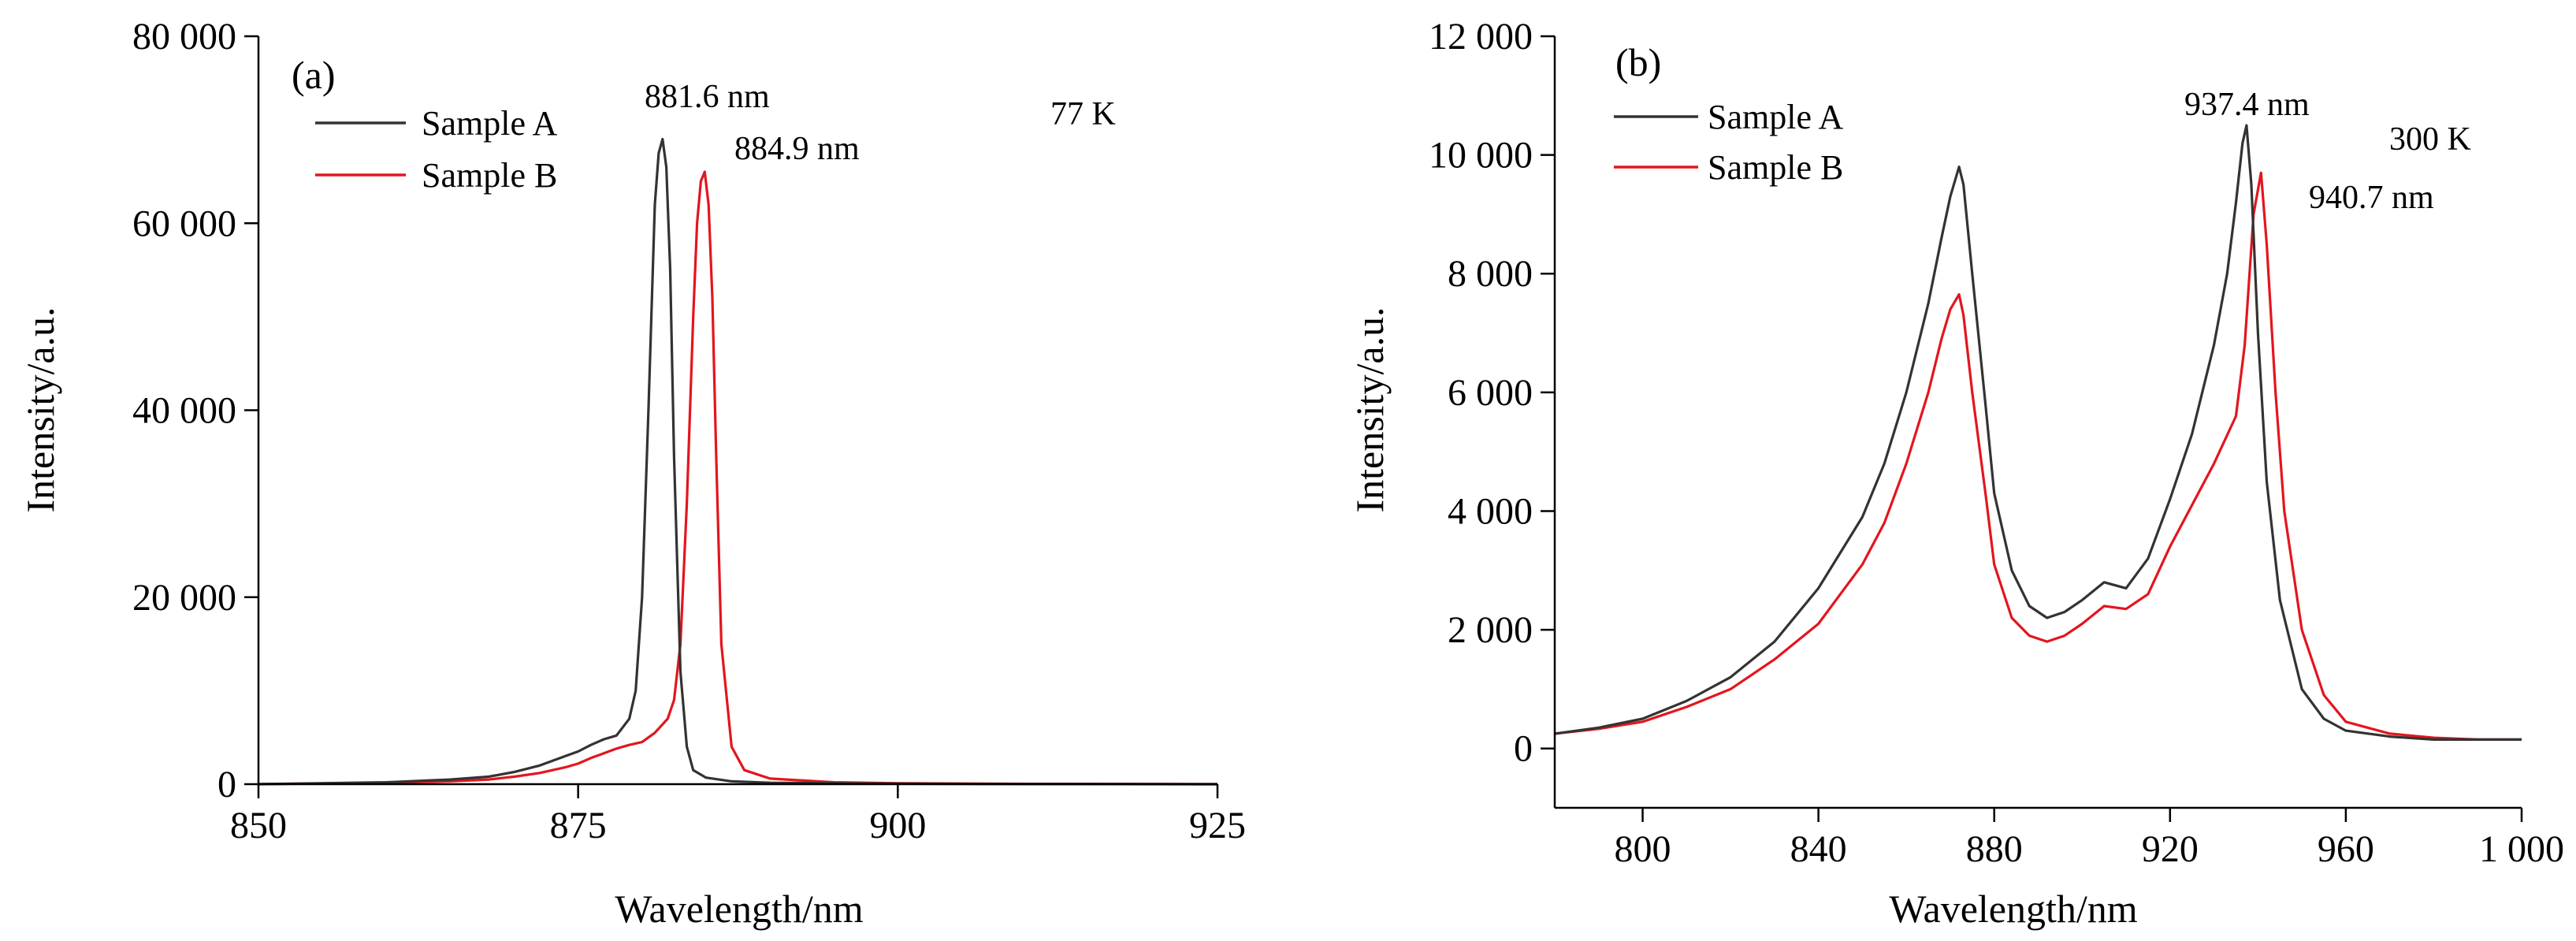 The height and width of the screenshot is (941, 2576). I want to click on temperature-annotation: 300 K, so click(2430, 139).